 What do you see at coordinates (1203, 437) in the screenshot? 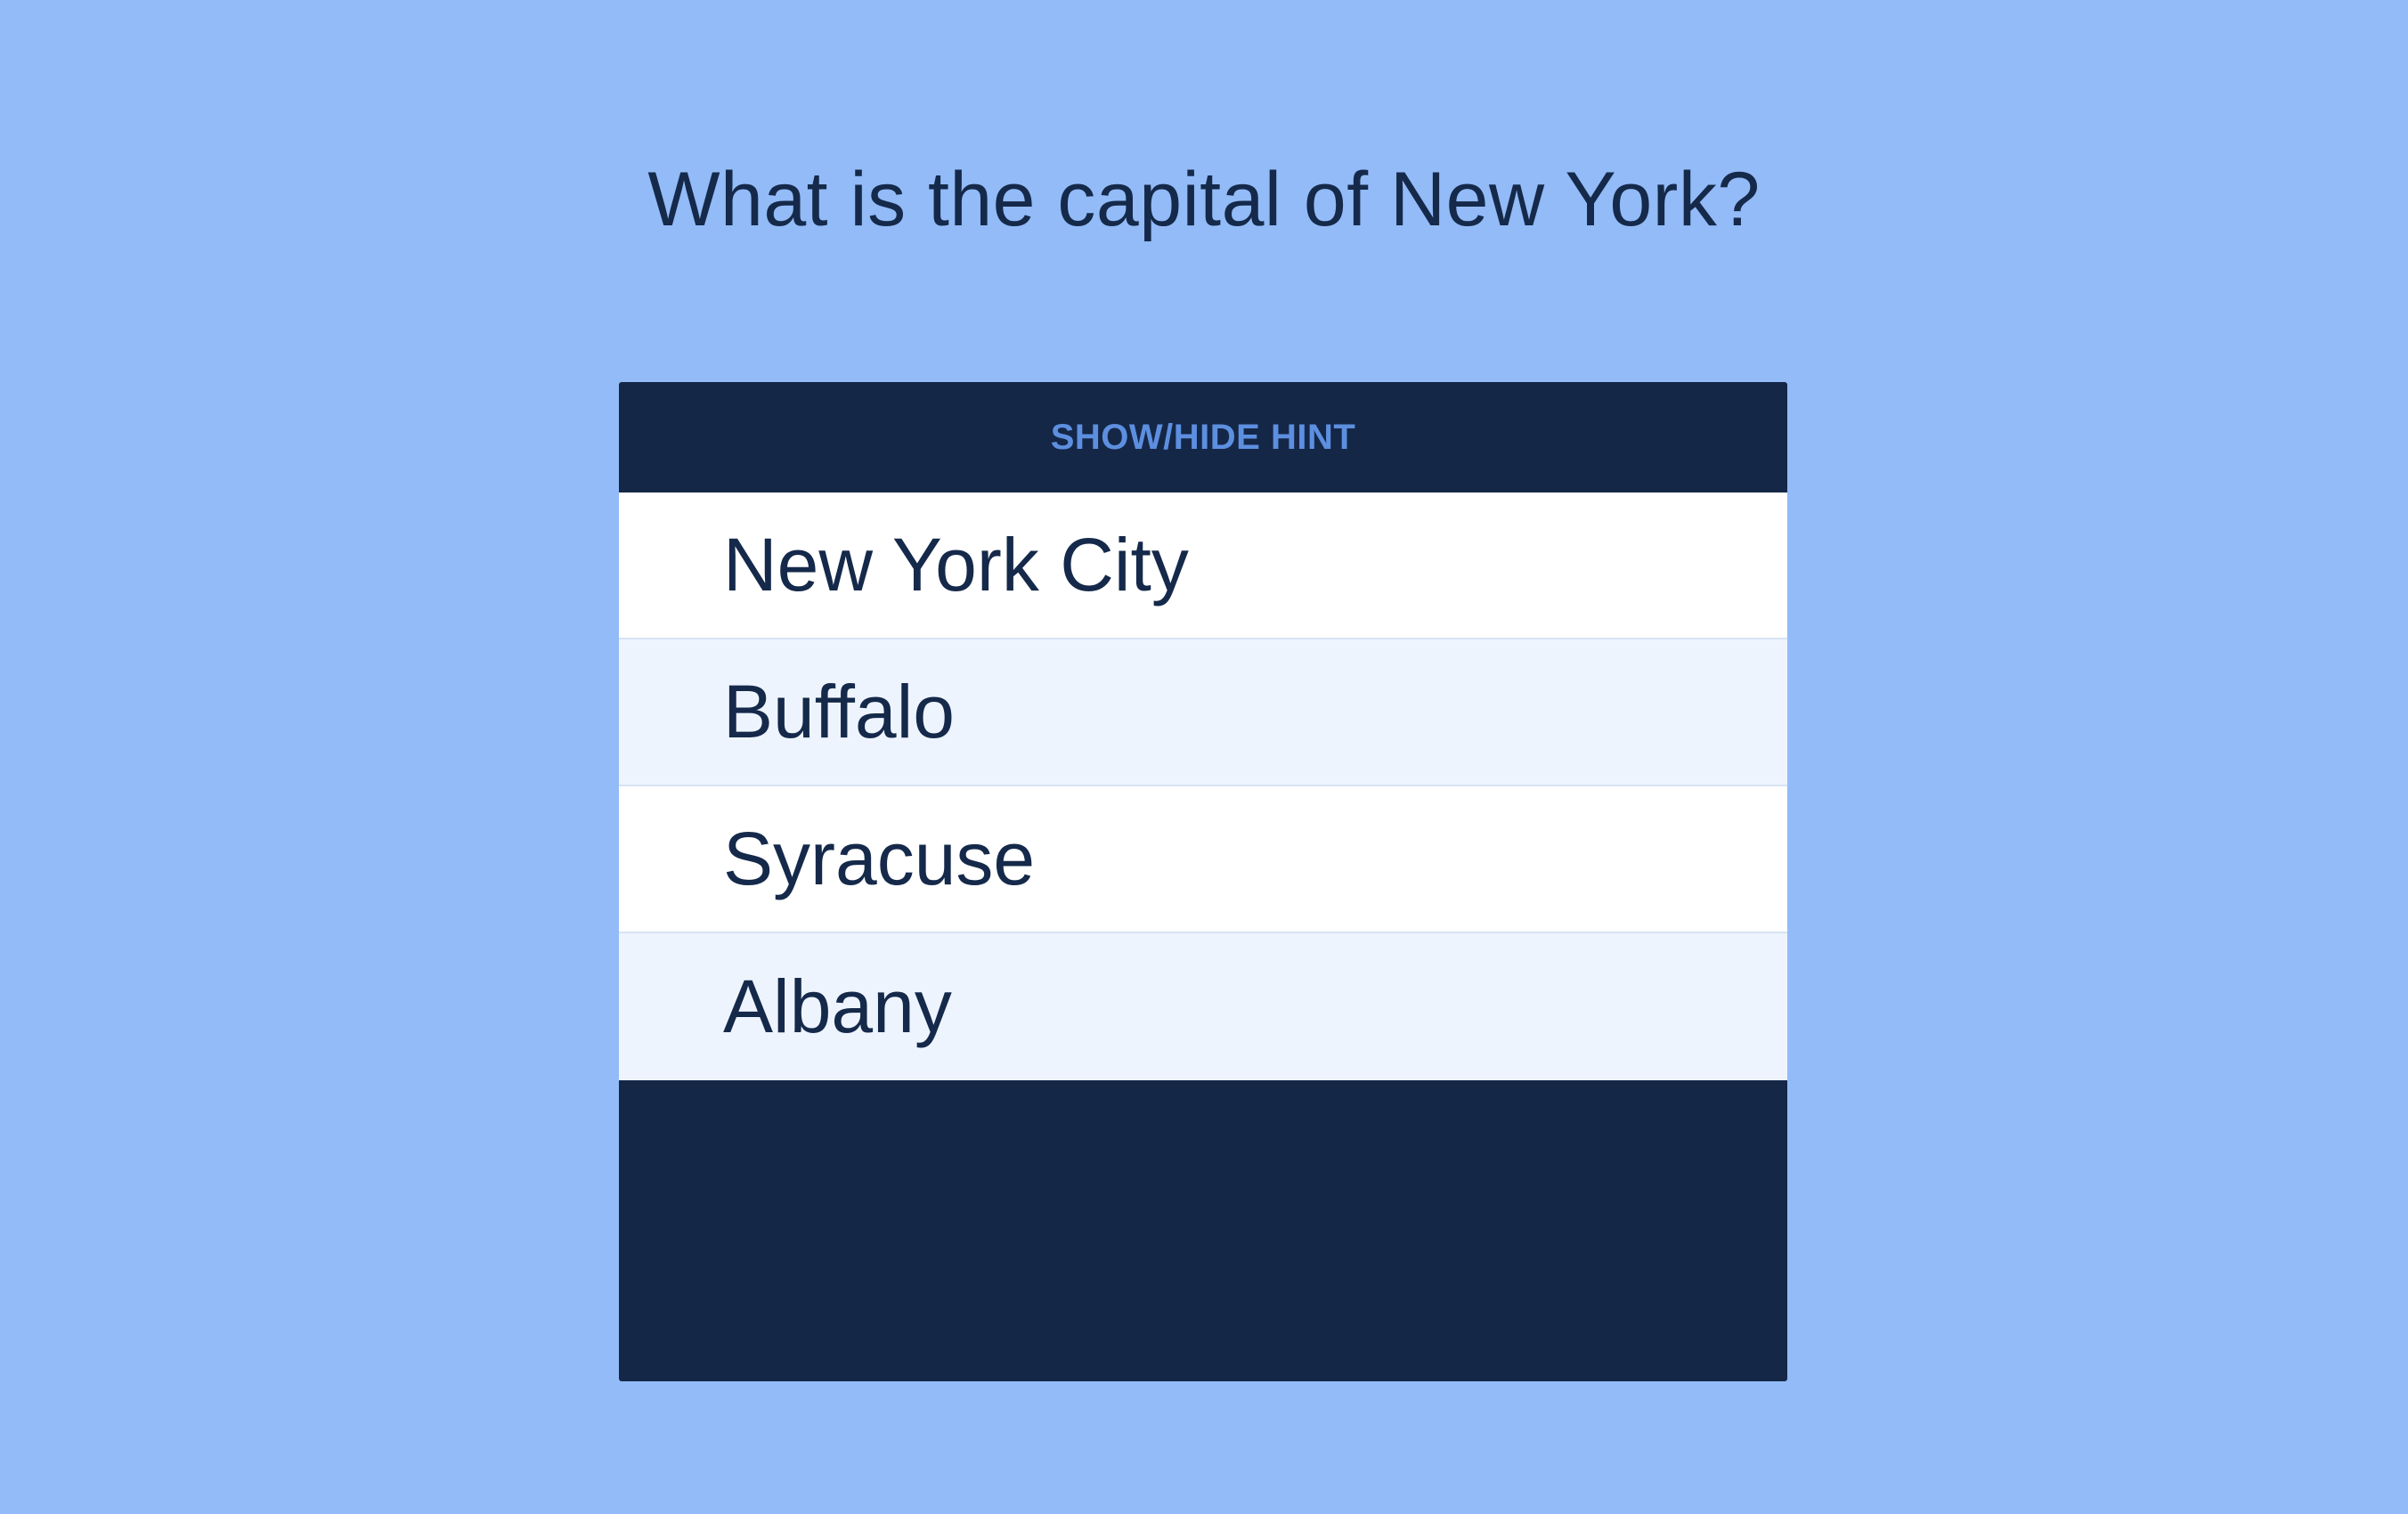
I see `show-hide-hint-button: SHOW/HIDE HINT` at bounding box center [1203, 437].